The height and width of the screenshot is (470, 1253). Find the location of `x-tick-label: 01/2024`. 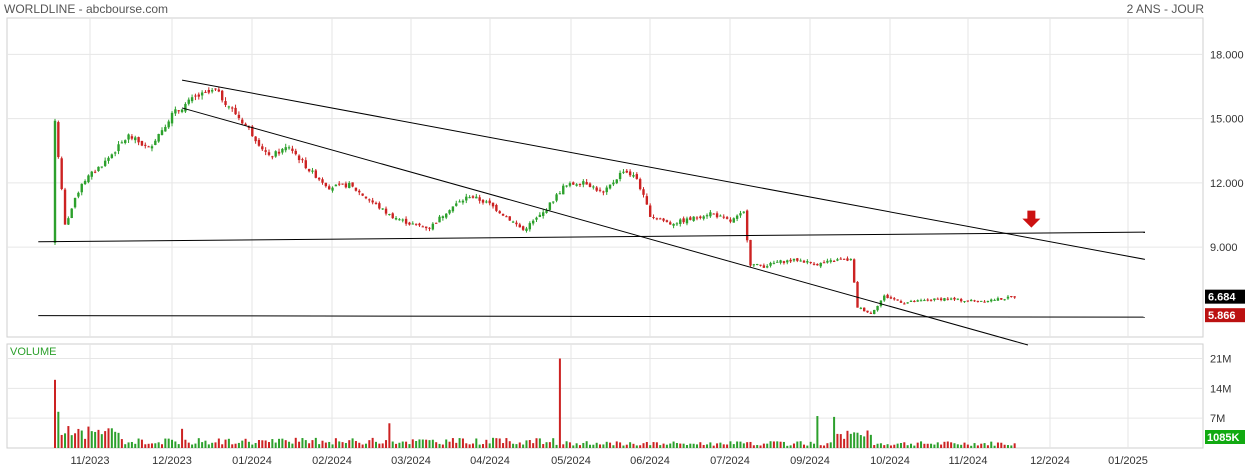

x-tick-label: 01/2024 is located at coordinates (252, 461).